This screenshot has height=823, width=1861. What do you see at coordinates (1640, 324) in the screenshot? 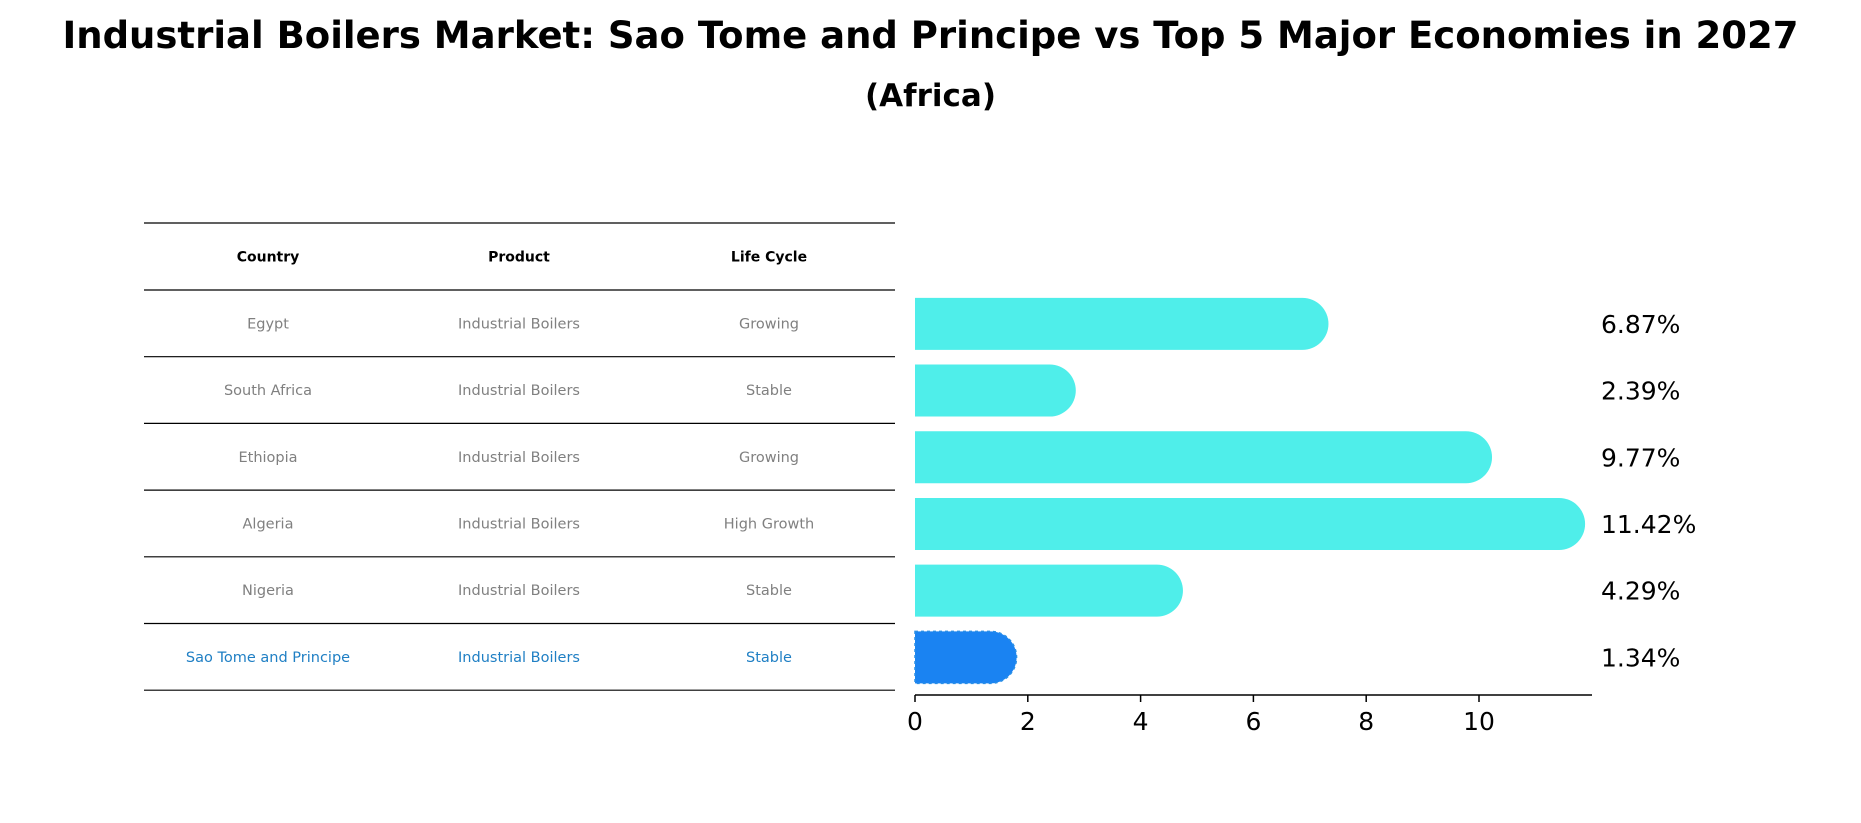
I see `bar-value-label: 6.87%` at bounding box center [1640, 324].